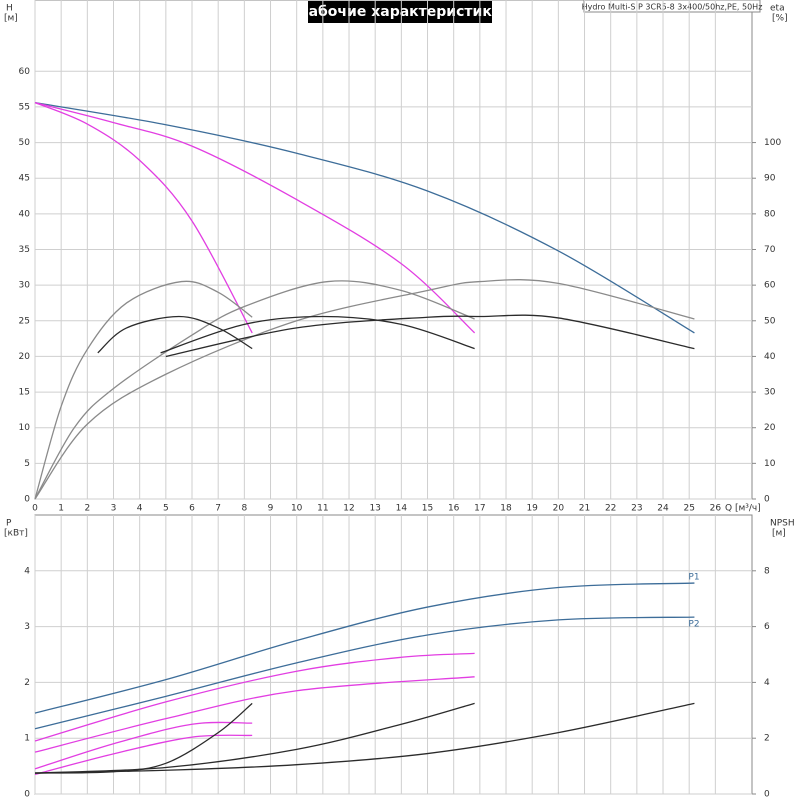 This screenshot has width=800, height=800. Describe the element at coordinates (25, 143) in the screenshot. I see `y-tick-label: 50` at that location.